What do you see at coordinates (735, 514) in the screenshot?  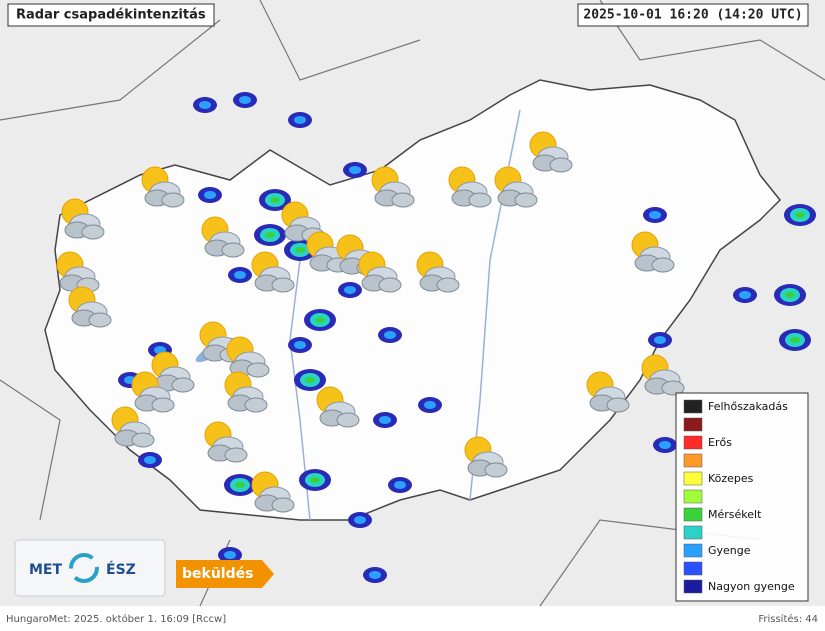 I see `legend-label: Mérsékelt` at bounding box center [735, 514].